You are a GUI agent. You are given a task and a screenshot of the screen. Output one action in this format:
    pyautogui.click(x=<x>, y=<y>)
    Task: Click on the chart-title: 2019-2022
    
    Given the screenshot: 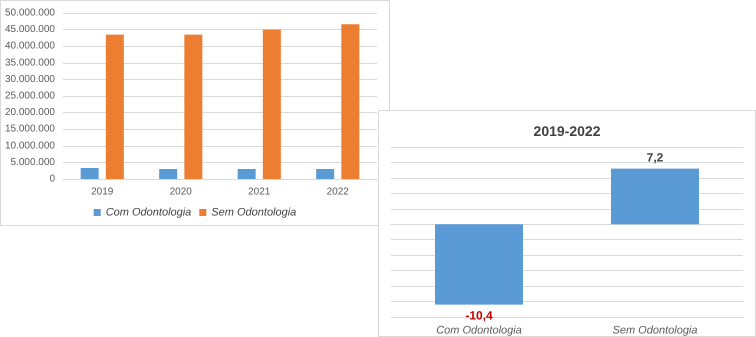 What is the action you would take?
    pyautogui.click(x=567, y=131)
    